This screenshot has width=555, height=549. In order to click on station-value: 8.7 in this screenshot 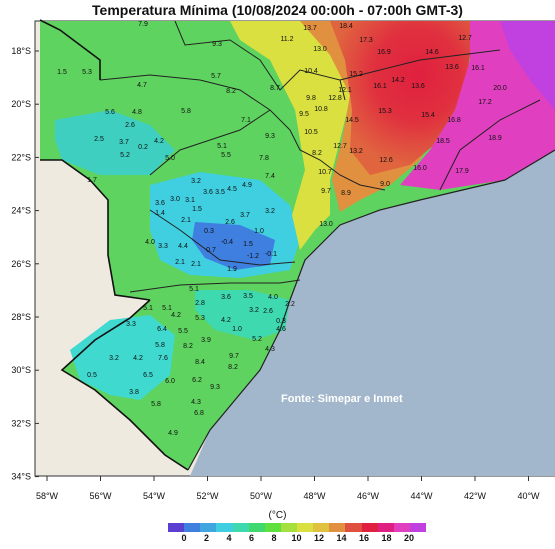, I will do `click(275, 88)`.